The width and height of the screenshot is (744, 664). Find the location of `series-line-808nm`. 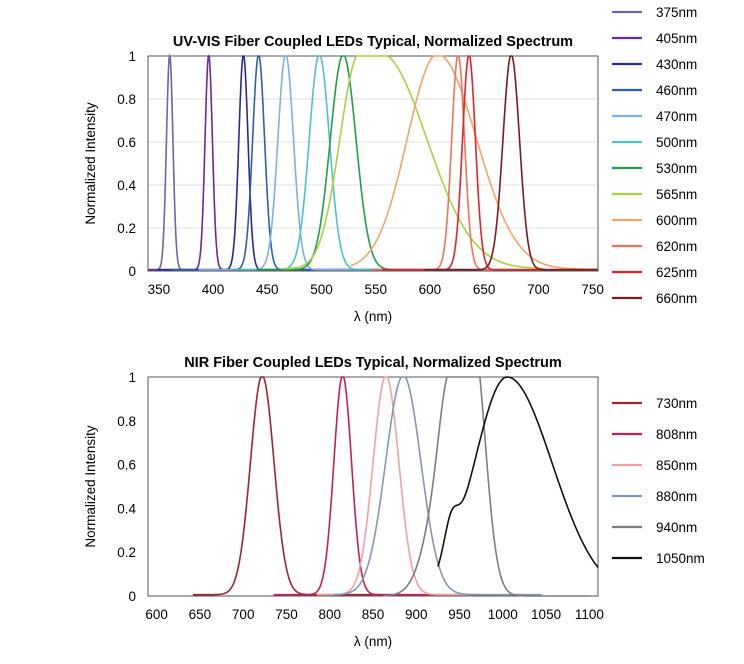

series-line-808nm is located at coordinates (377, 486).